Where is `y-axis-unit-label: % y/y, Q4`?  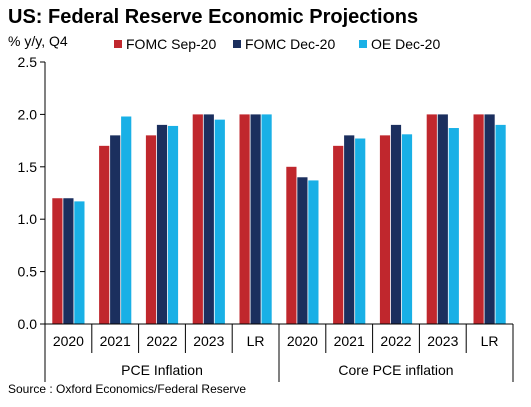 y-axis-unit-label: % y/y, Q4 is located at coordinates (38, 41).